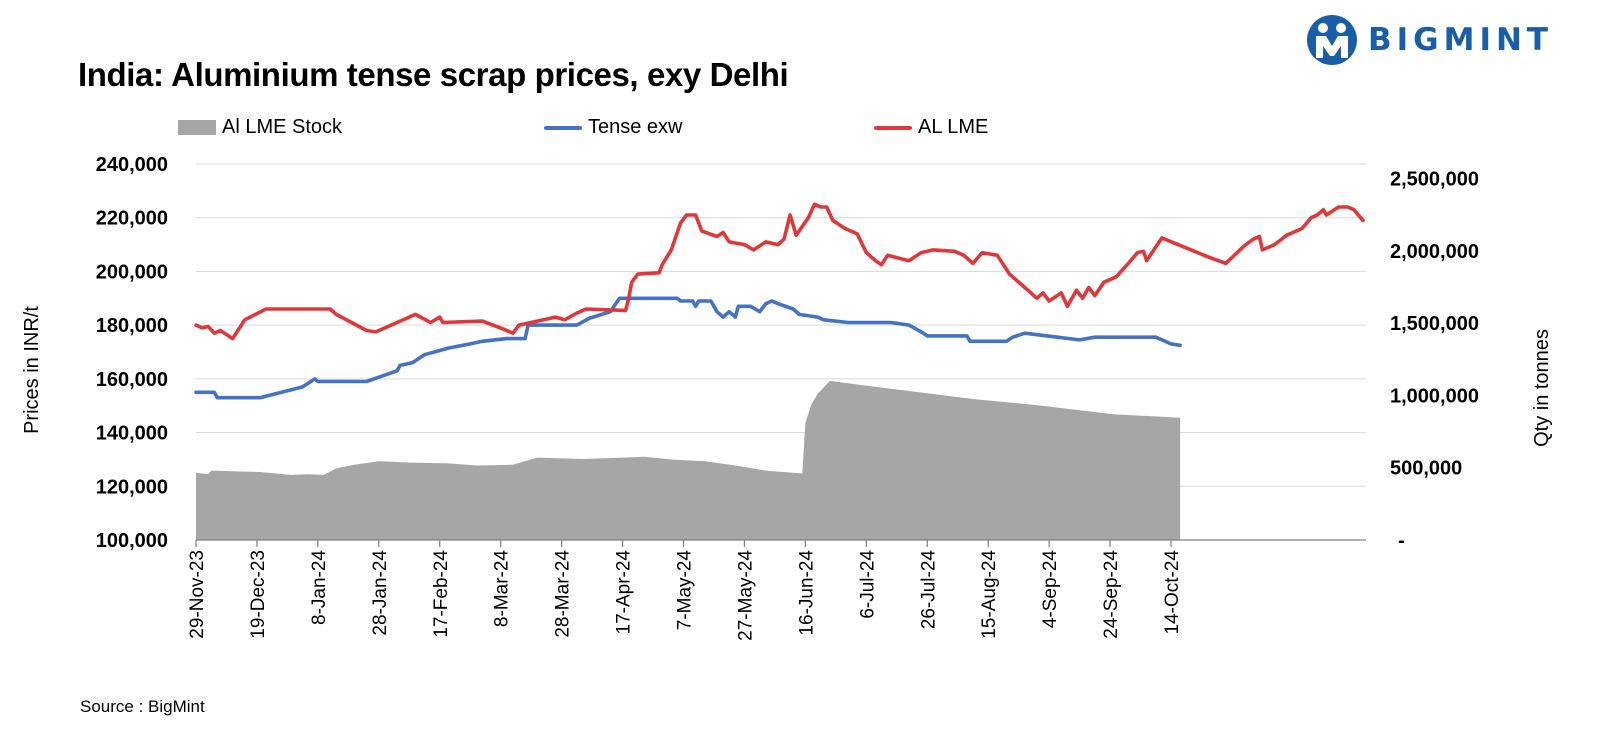 The image size is (1600, 732). I want to click on y-axis-title-left: Prices in INR/t, so click(32, 370).